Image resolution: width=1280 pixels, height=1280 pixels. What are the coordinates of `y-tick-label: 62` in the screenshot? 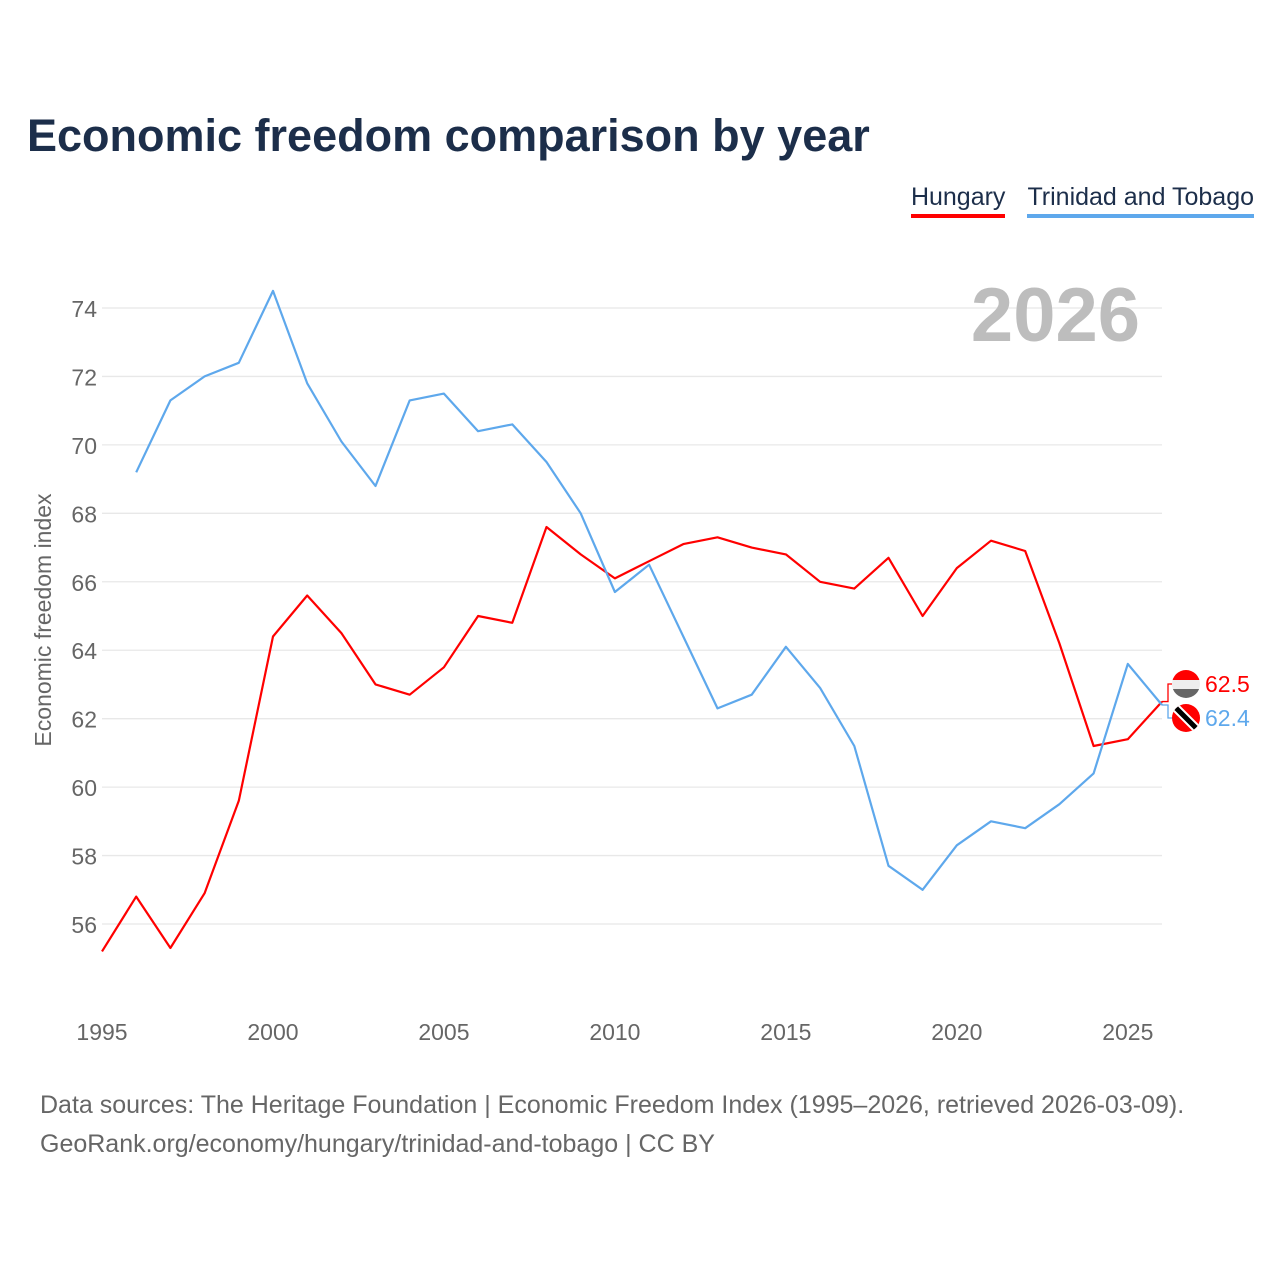 It's located at (84, 720).